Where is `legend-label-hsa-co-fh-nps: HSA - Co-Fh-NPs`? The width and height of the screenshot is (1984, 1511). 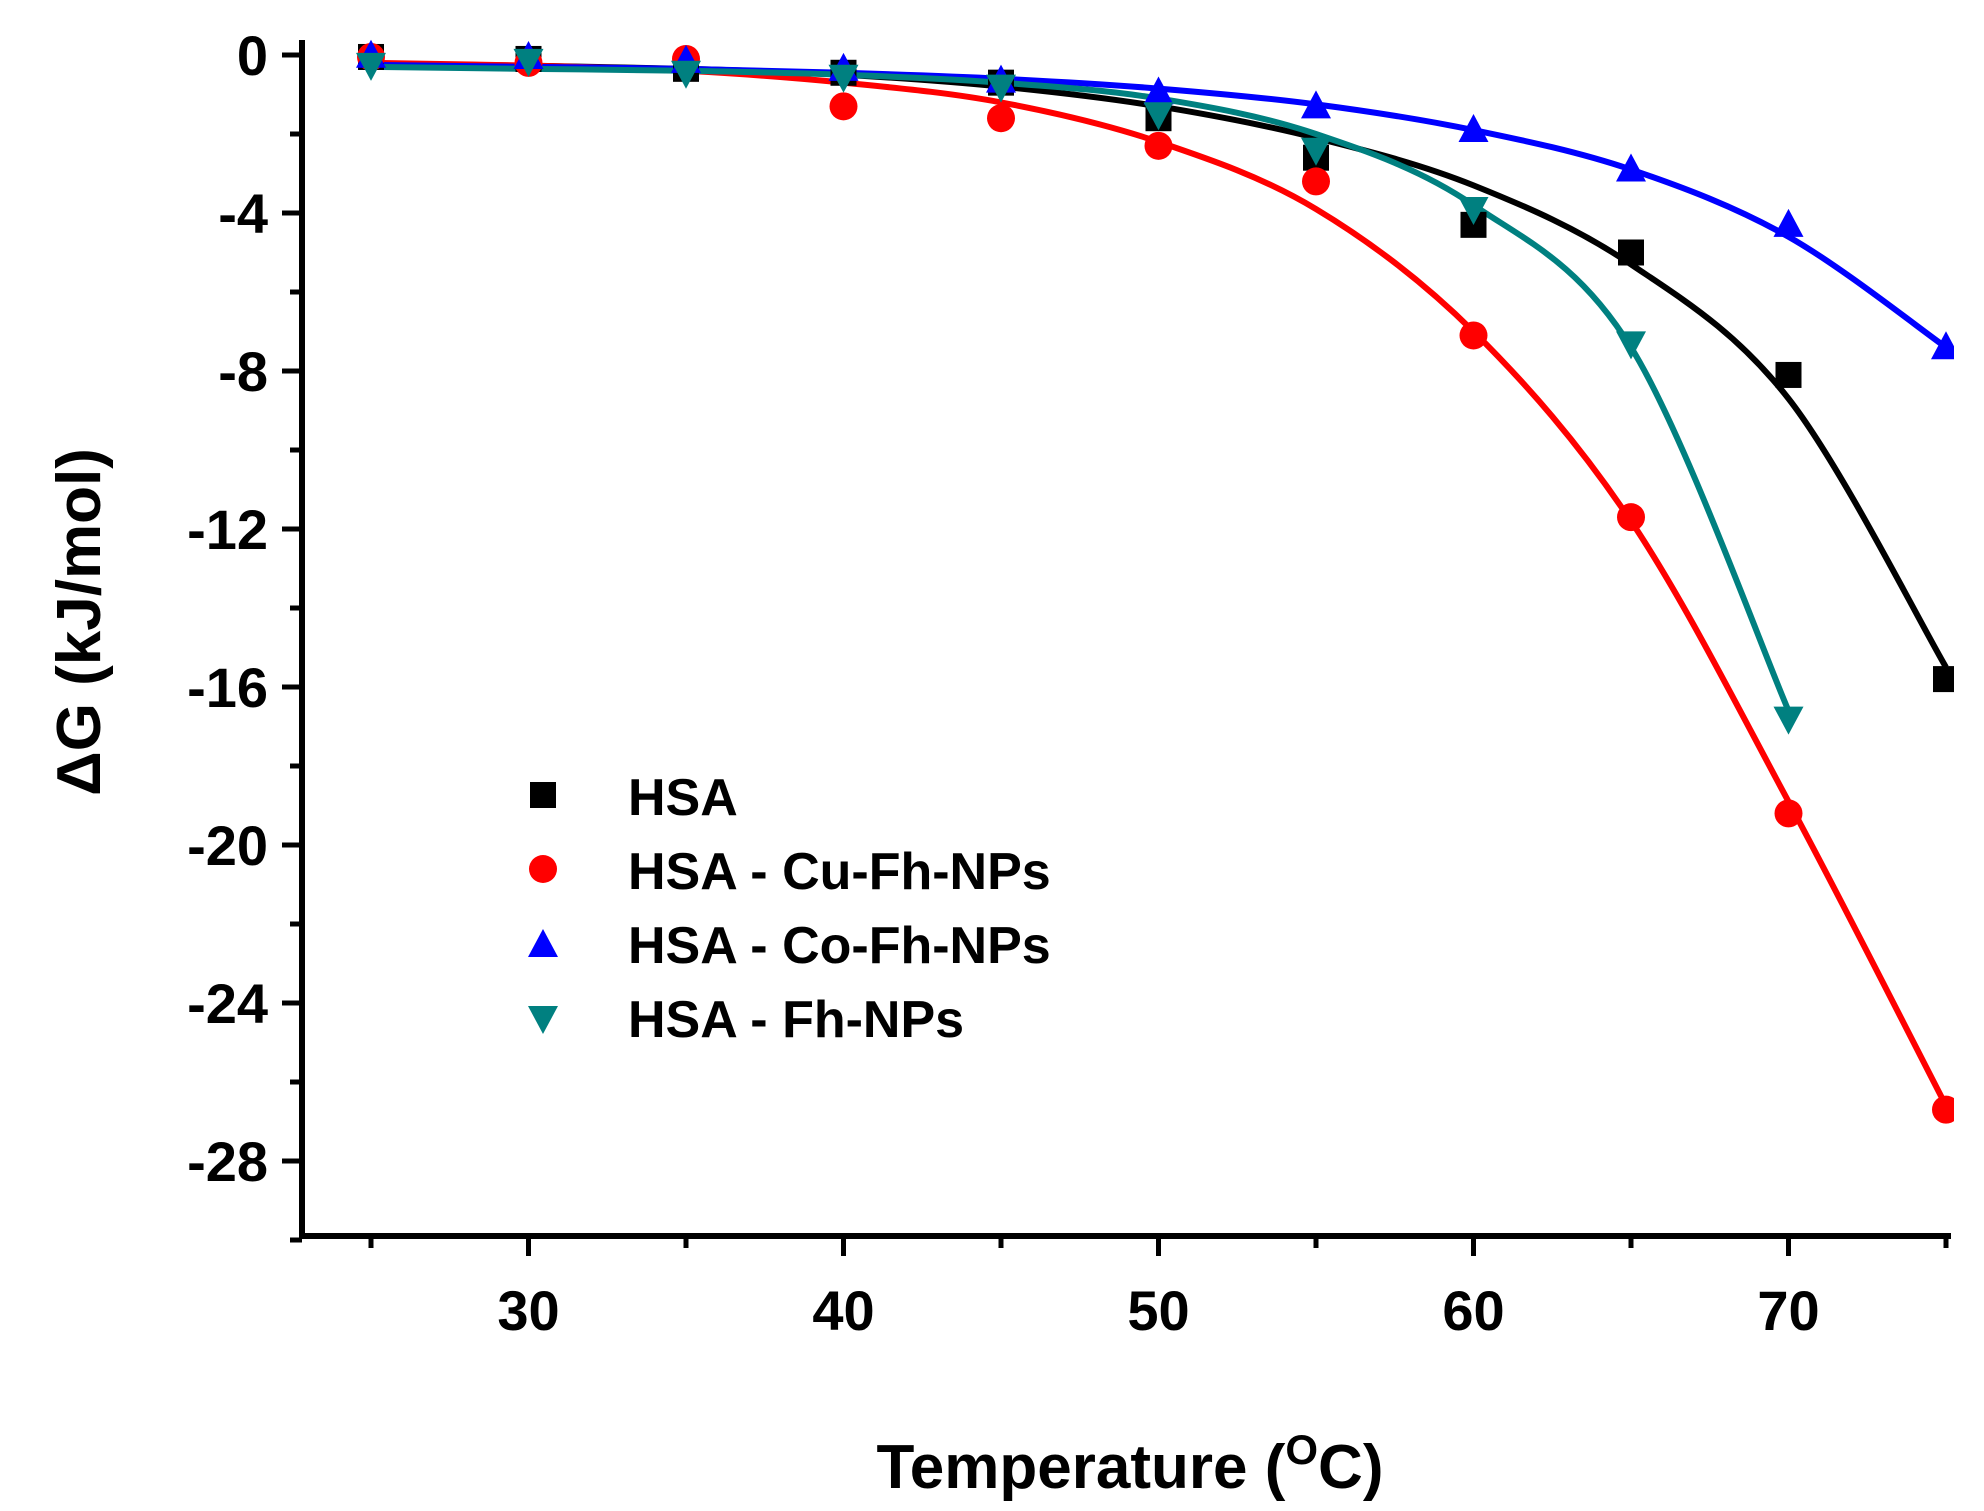
legend-label-hsa-co-fh-nps: HSA - Co-Fh-NPs is located at coordinates (839, 946).